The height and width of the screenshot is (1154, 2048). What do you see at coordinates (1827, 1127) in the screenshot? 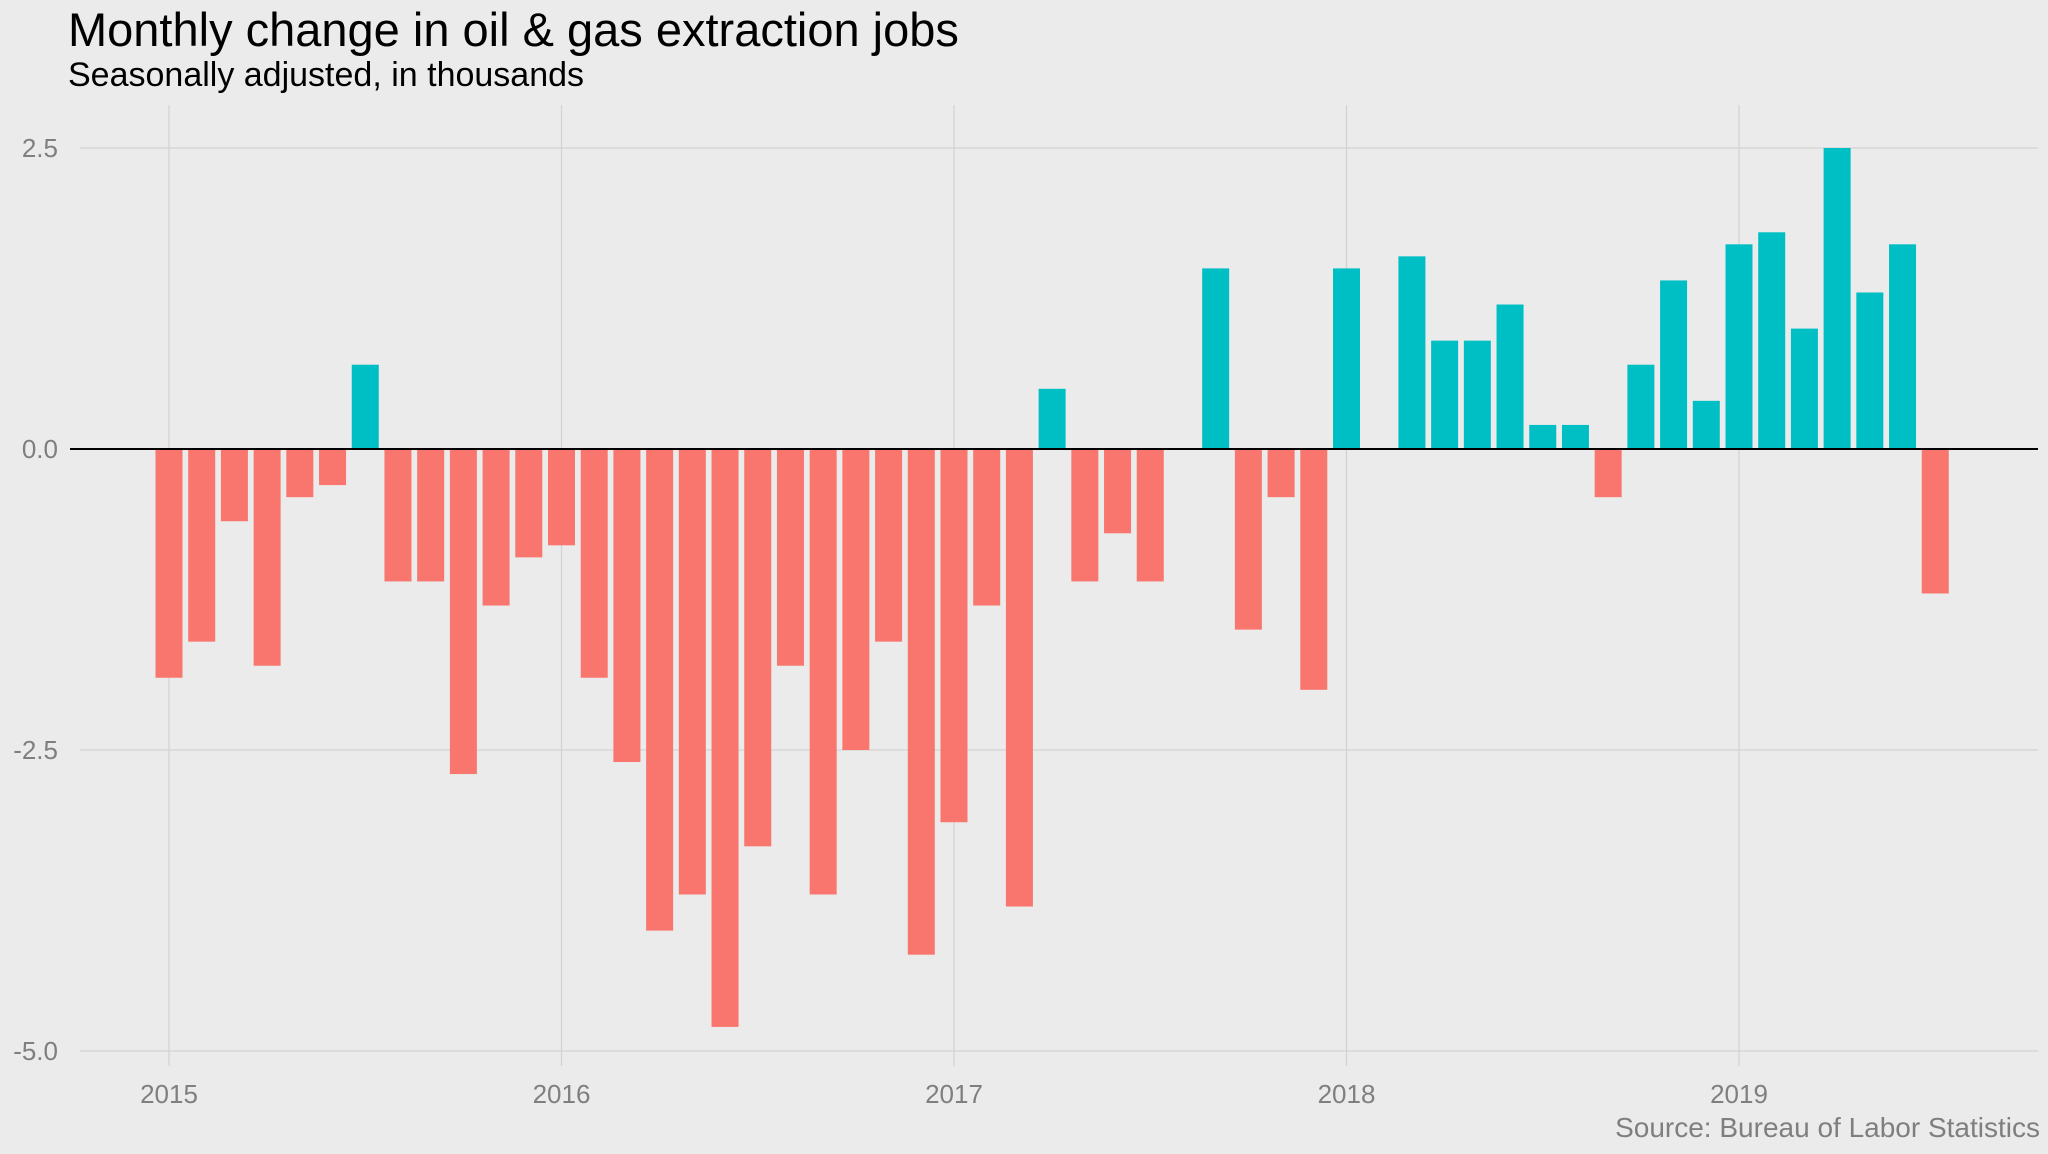
I see `source-caption: Source: Bureau of Labor Statistics` at bounding box center [1827, 1127].